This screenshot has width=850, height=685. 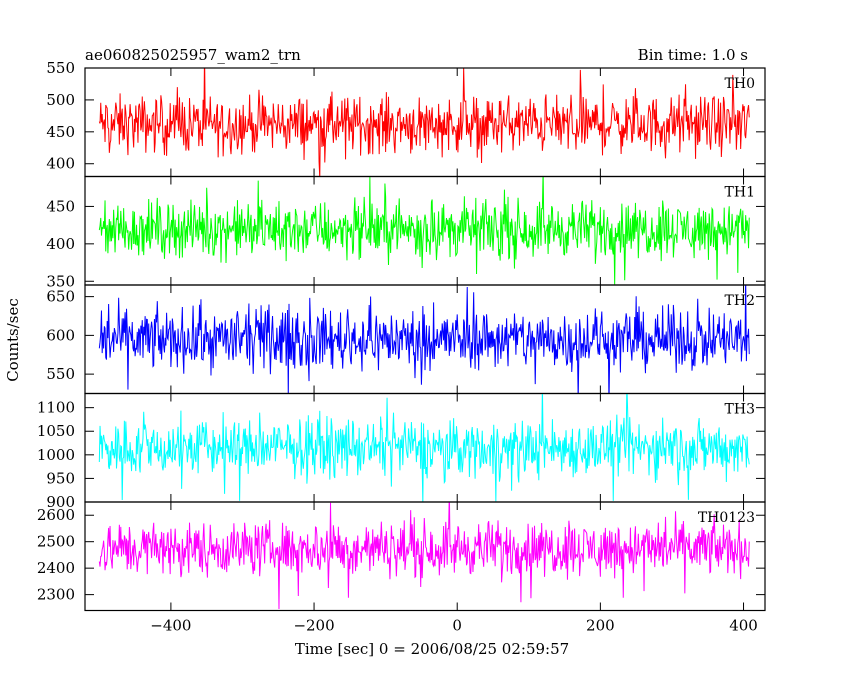 What do you see at coordinates (60, 297) in the screenshot?
I see `y-tick-label: 650` at bounding box center [60, 297].